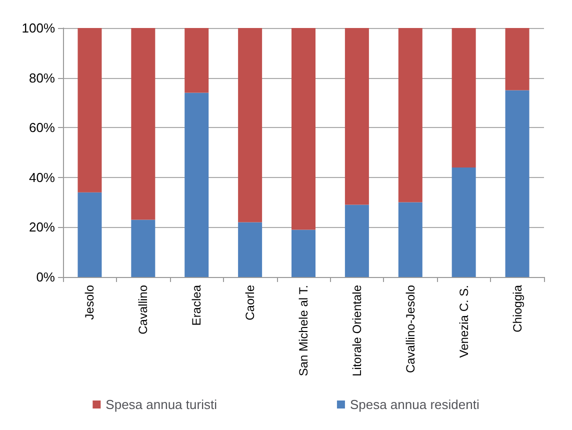  Describe the element at coordinates (42, 78) in the screenshot. I see `y-tick-label: 80%` at that location.